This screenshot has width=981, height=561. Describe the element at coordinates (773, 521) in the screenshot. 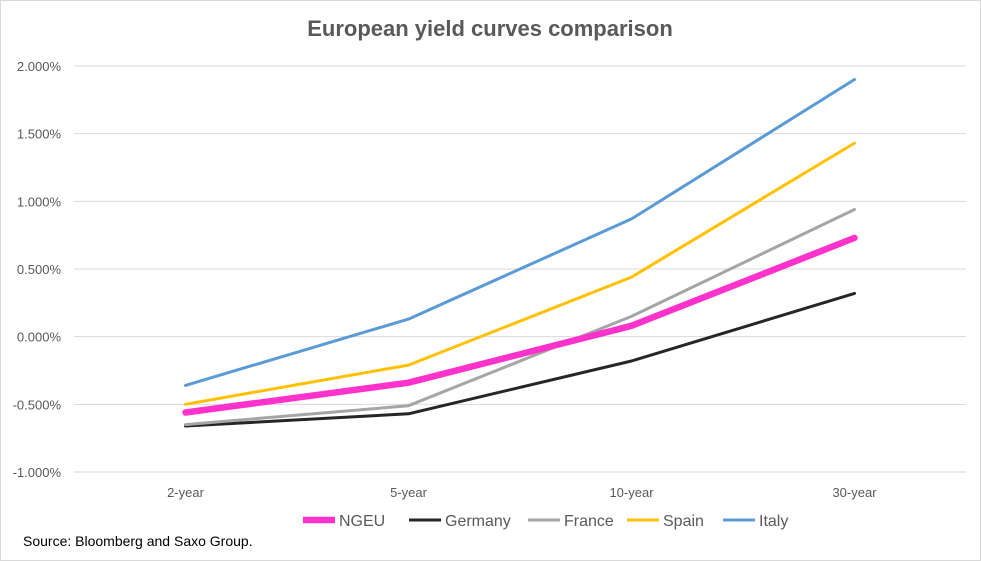

I see `legend-label-italy: Italy` at that location.